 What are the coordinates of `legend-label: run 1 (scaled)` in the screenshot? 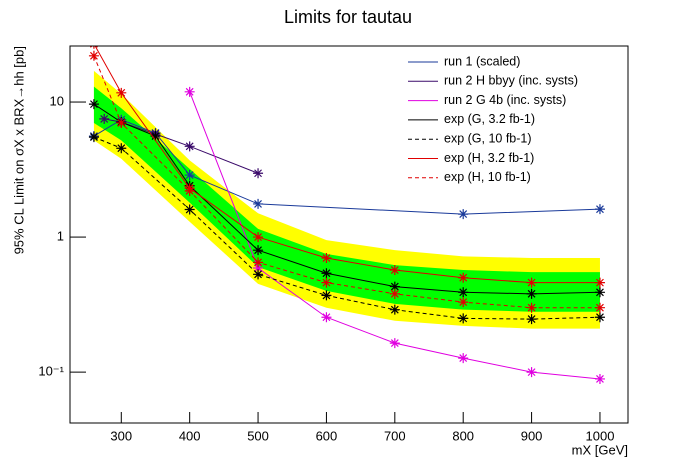 It's located at (482, 61).